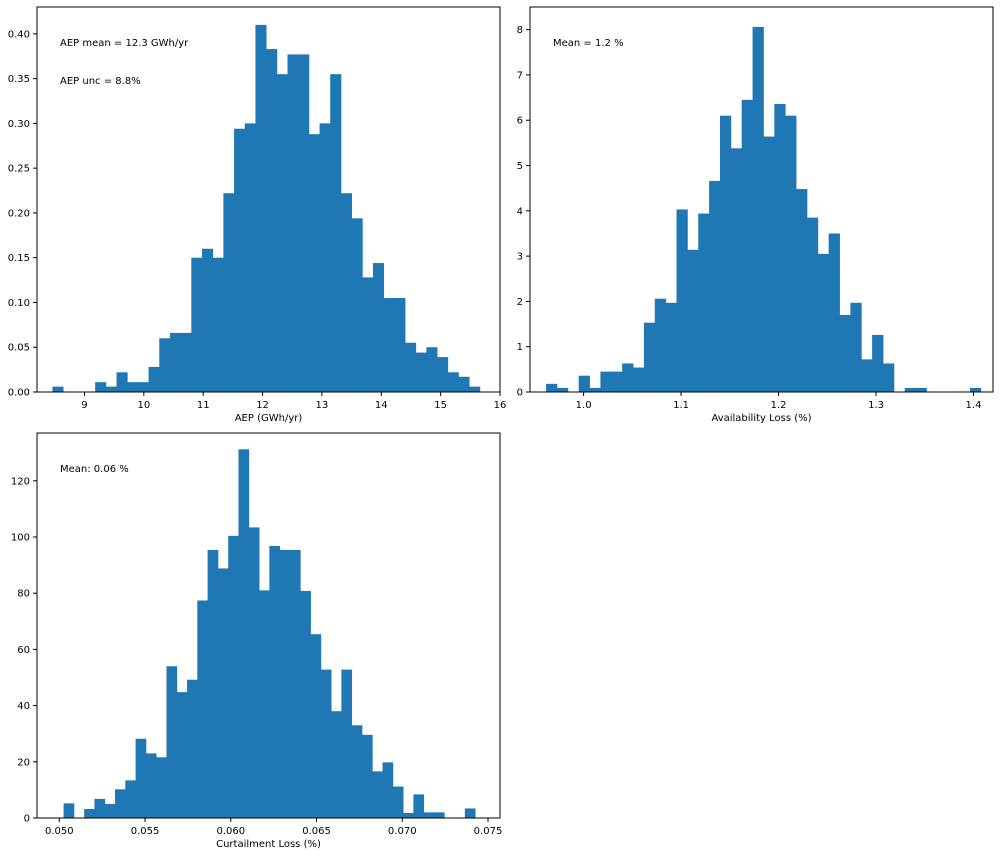 Image resolution: width=1000 pixels, height=856 pixels. What do you see at coordinates (876, 405) in the screenshot?
I see `x-tick-label: 1.3` at bounding box center [876, 405].